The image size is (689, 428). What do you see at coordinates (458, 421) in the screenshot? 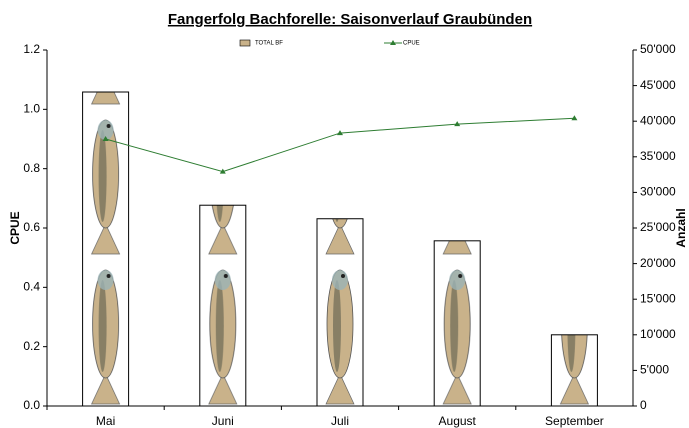
I see `x-tick-label: August` at bounding box center [458, 421].